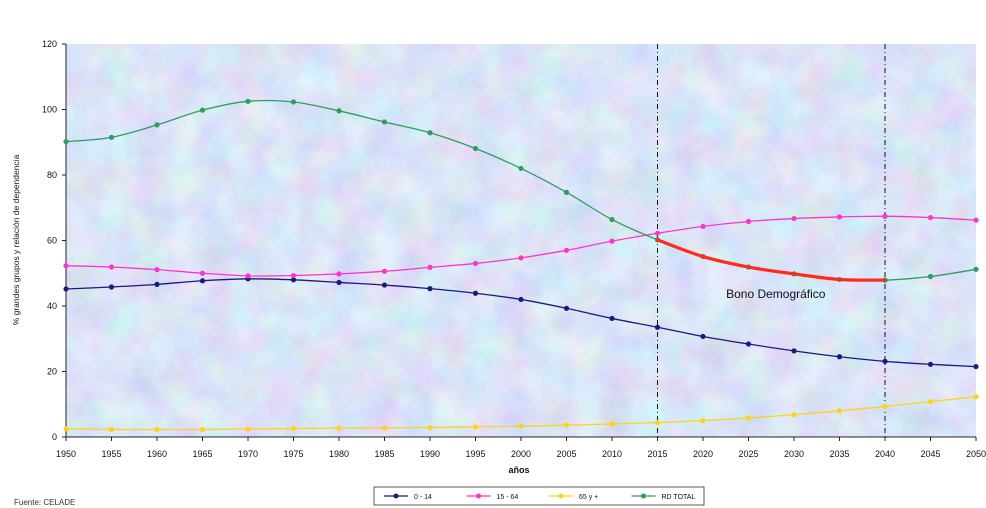 The width and height of the screenshot is (986, 508). Describe the element at coordinates (66, 454) in the screenshot. I see `x-tick-label: 1950` at that location.